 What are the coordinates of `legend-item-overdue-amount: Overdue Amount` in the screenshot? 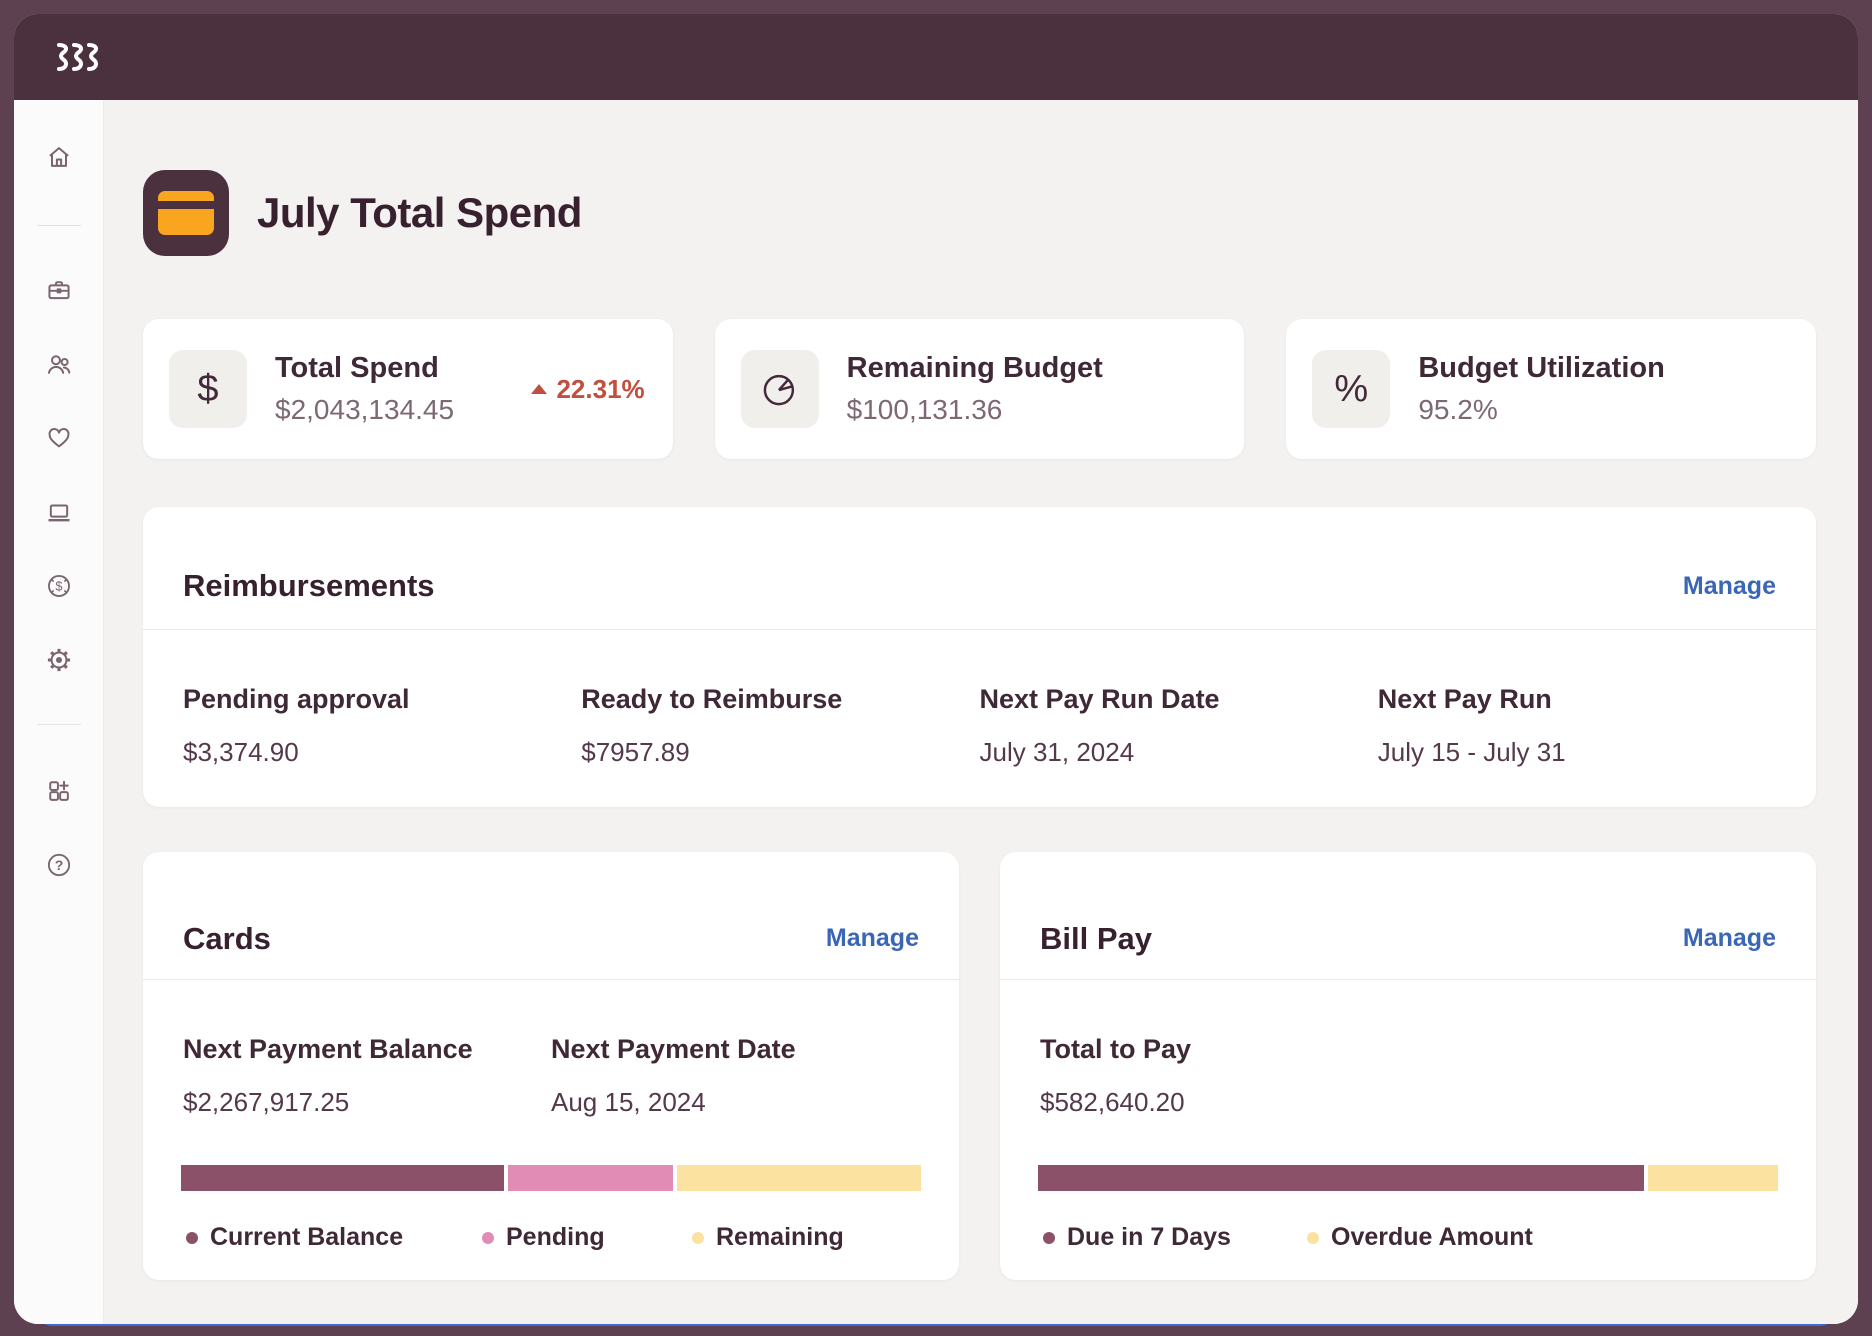 It's located at (1420, 1237).